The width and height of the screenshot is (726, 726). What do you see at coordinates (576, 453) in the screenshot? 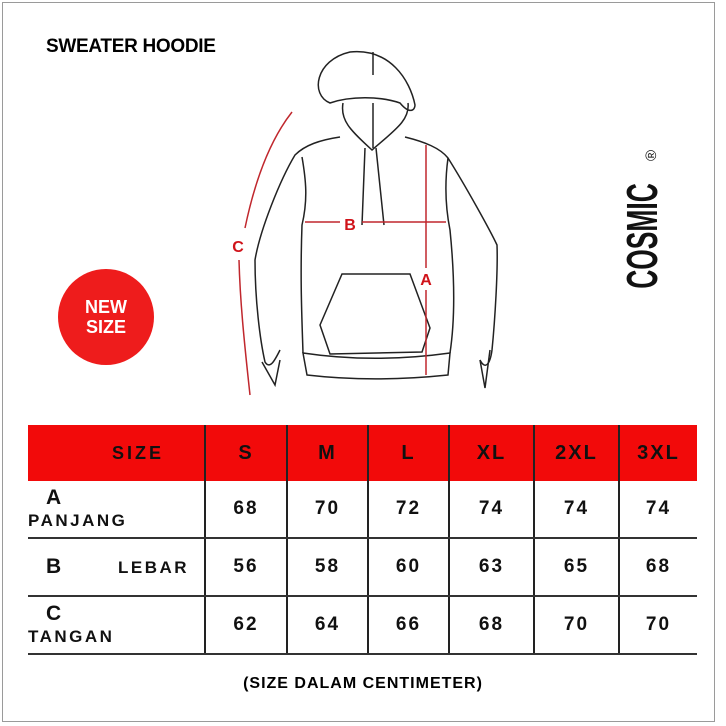
I see `header-2xl: 2XL` at bounding box center [576, 453].